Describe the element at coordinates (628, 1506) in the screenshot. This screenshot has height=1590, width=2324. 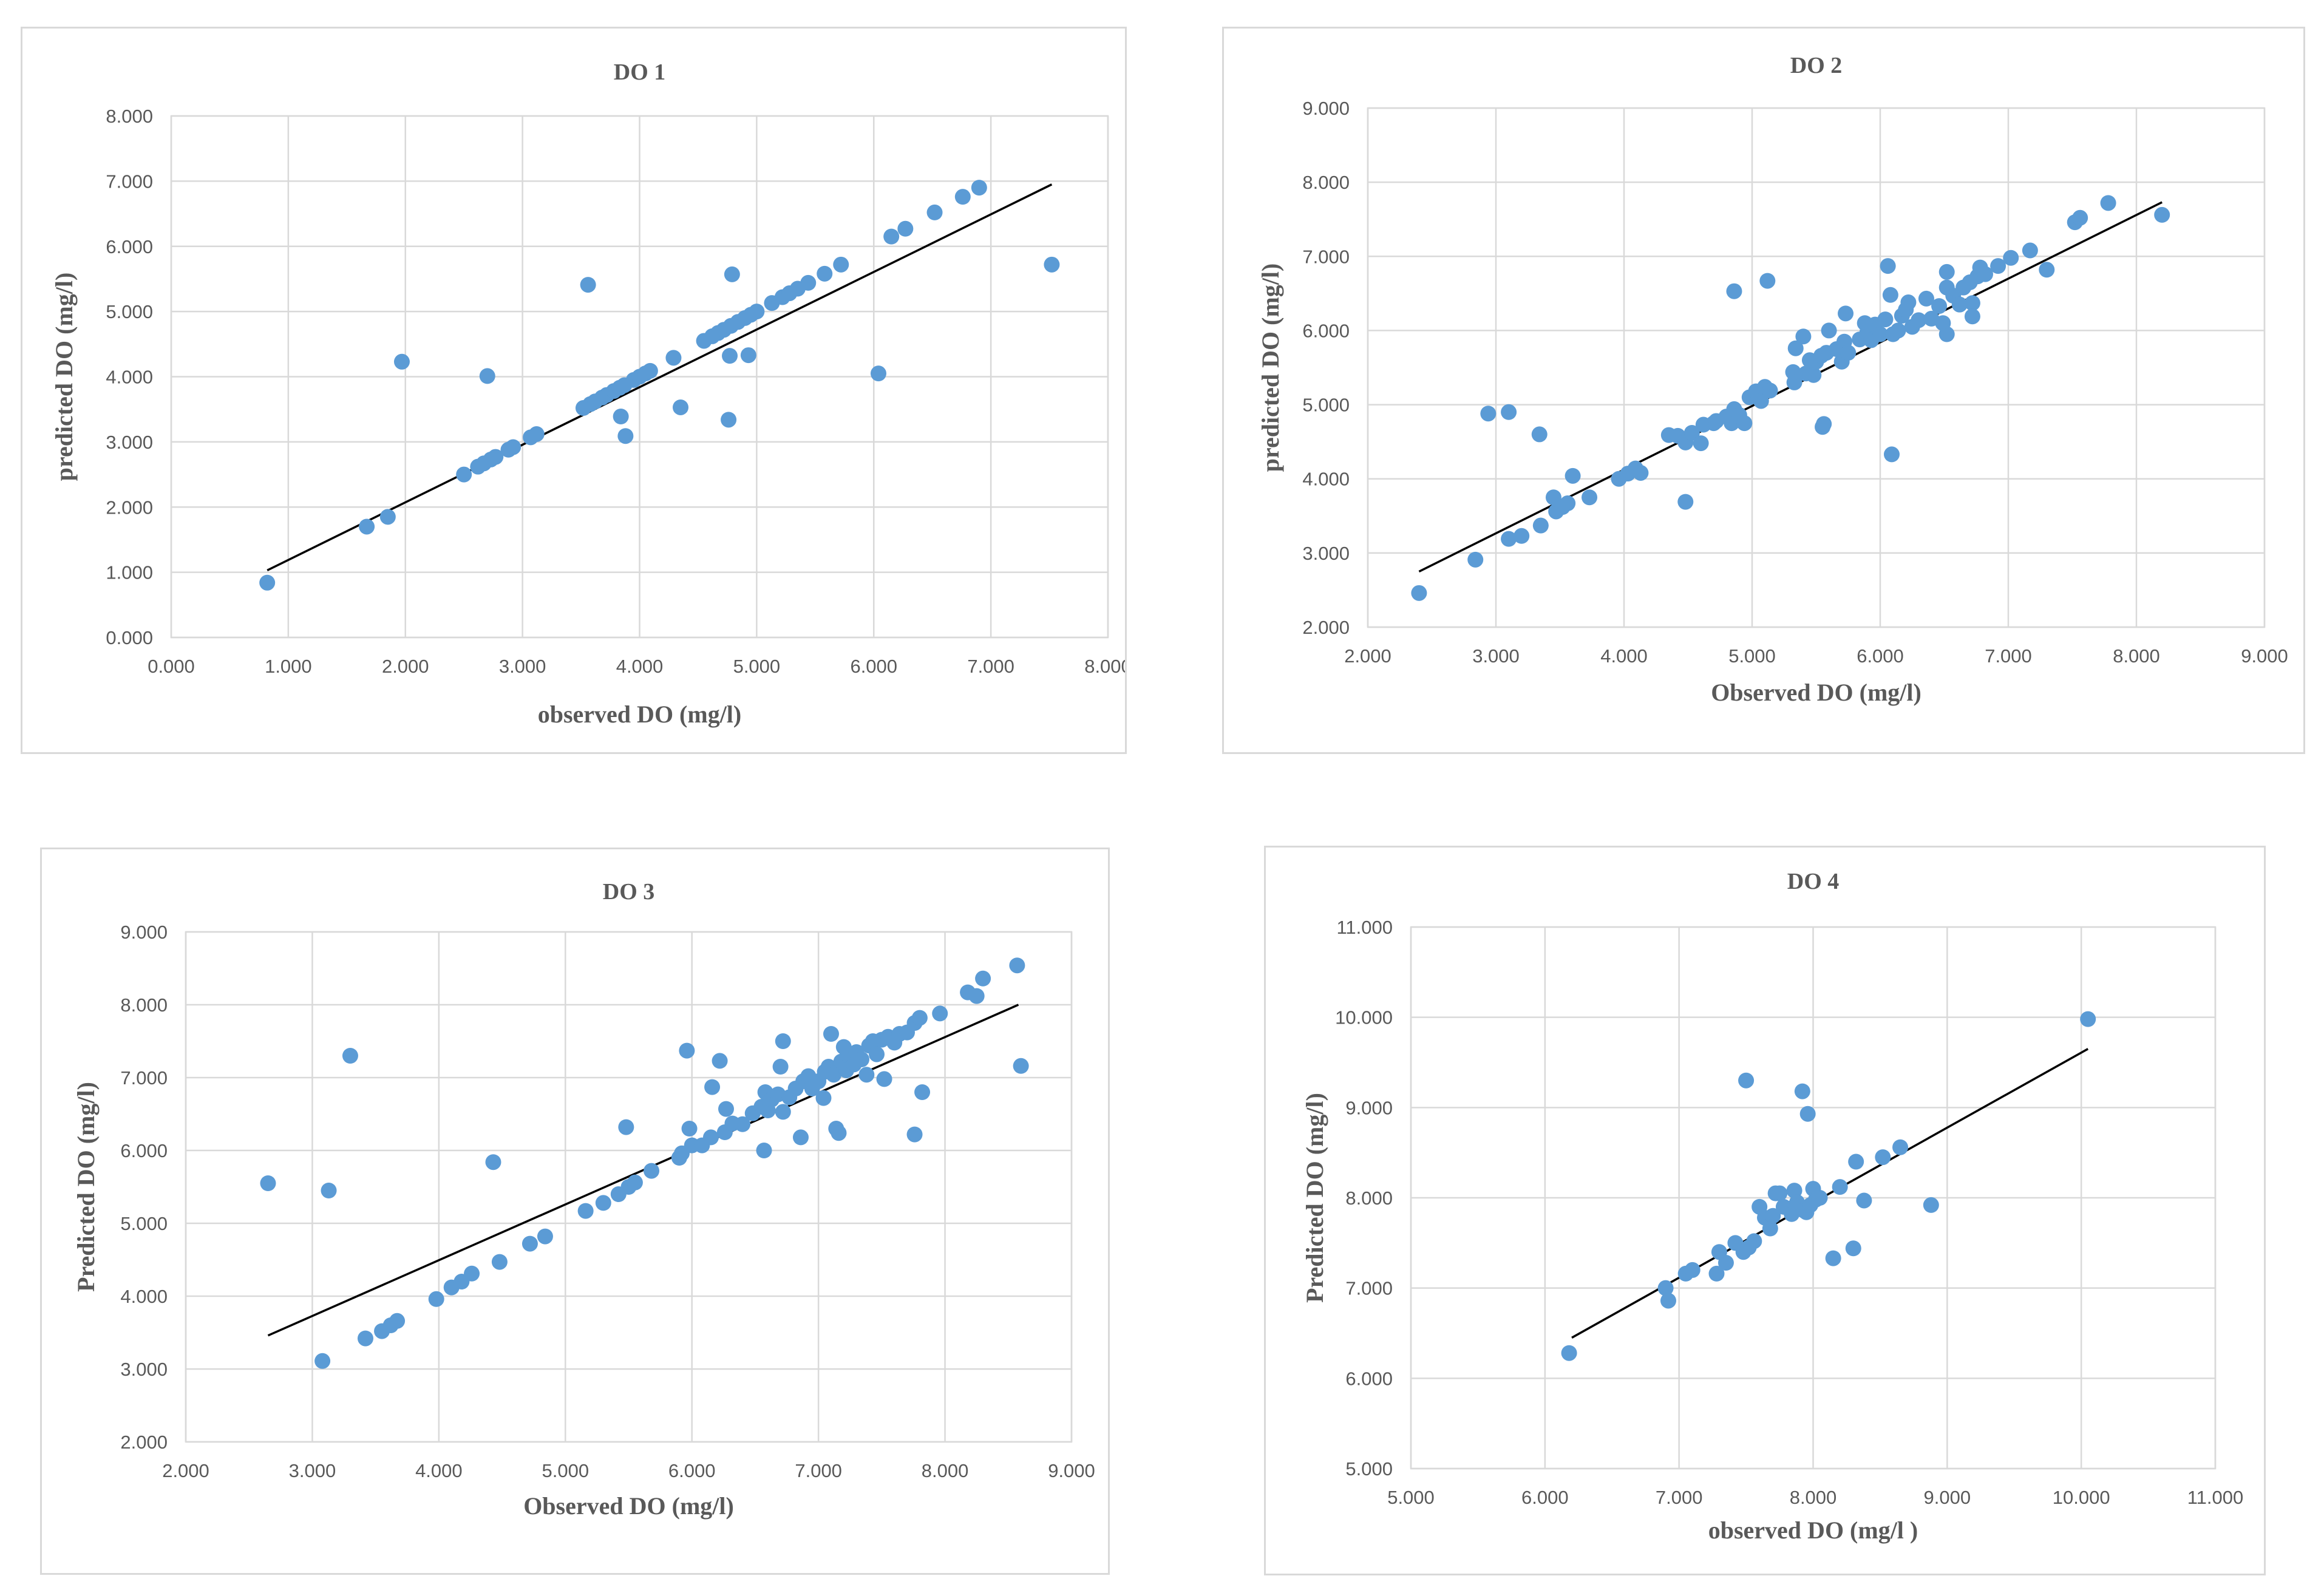
I see `chart-do3-x-axis-label: Observed DO (mg/l)` at that location.